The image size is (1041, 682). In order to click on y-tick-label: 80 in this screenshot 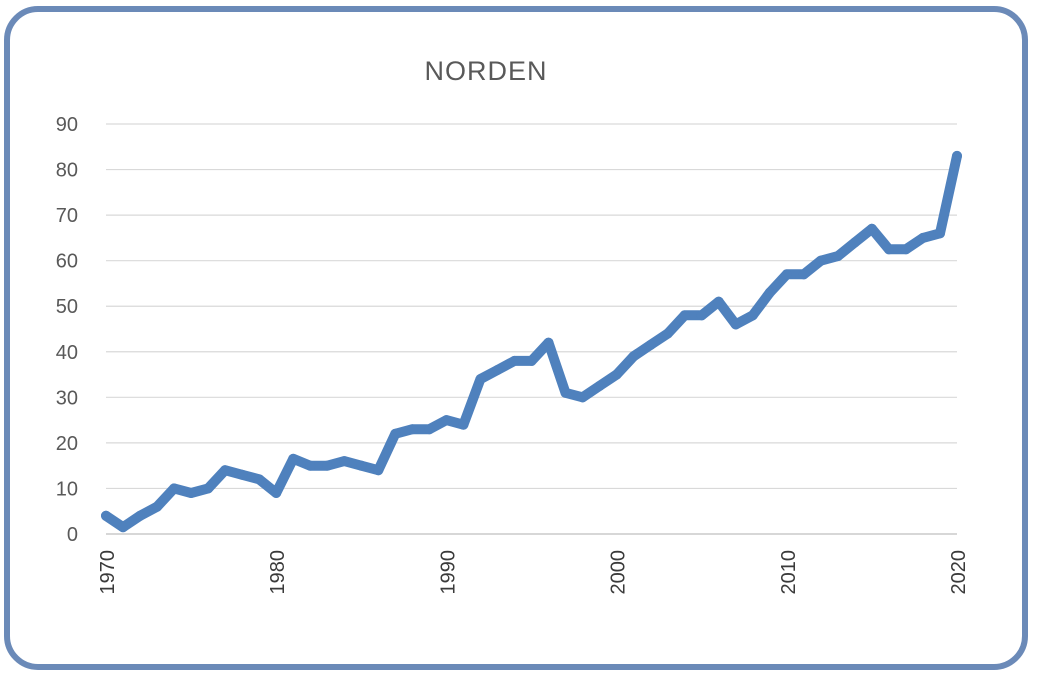, I will do `click(67, 171)`.